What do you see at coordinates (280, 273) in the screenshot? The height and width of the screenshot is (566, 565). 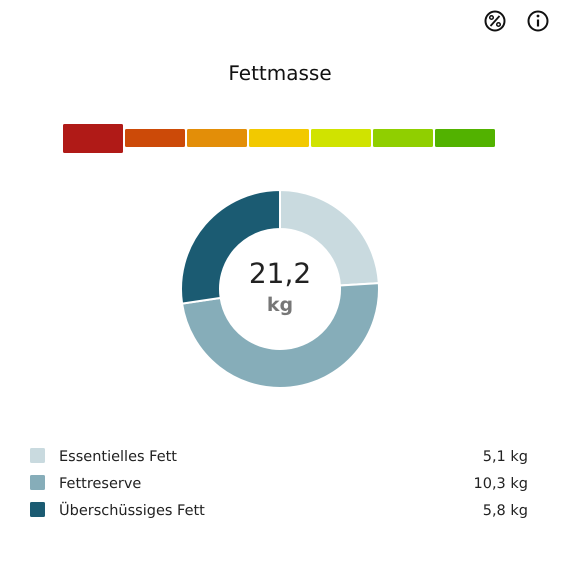 I see `text: 21,2` at bounding box center [280, 273].